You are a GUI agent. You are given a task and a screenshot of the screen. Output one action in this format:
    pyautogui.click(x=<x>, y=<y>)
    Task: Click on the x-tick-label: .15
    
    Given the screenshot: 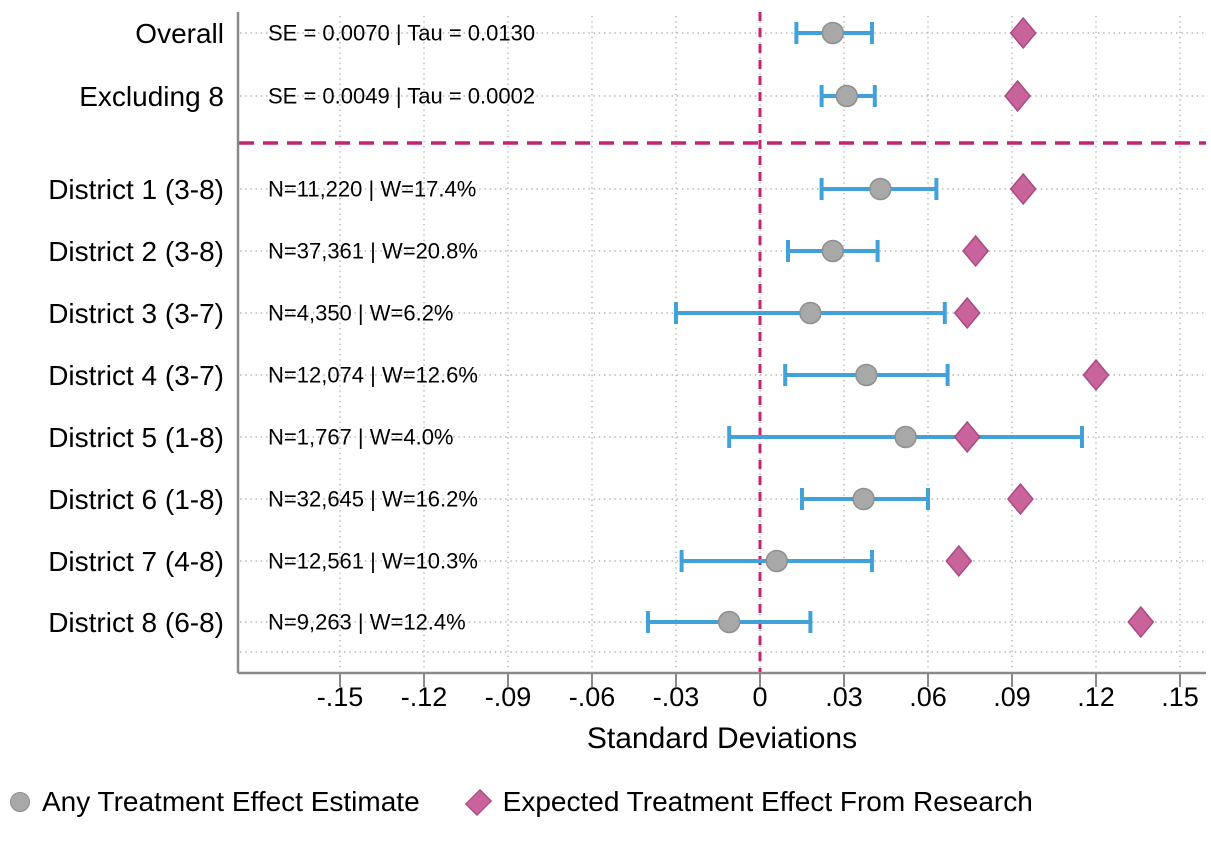 What is the action you would take?
    pyautogui.click(x=1180, y=697)
    